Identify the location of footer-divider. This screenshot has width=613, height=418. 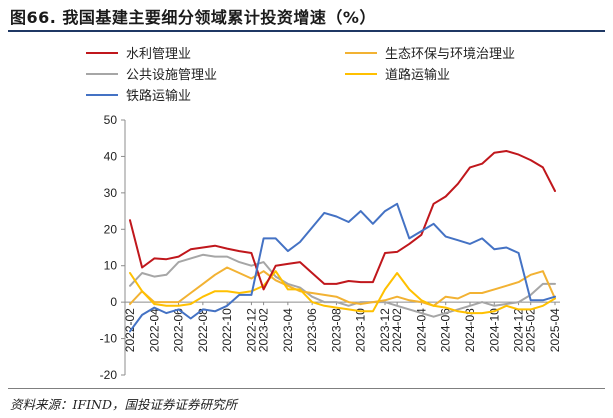
(306, 388).